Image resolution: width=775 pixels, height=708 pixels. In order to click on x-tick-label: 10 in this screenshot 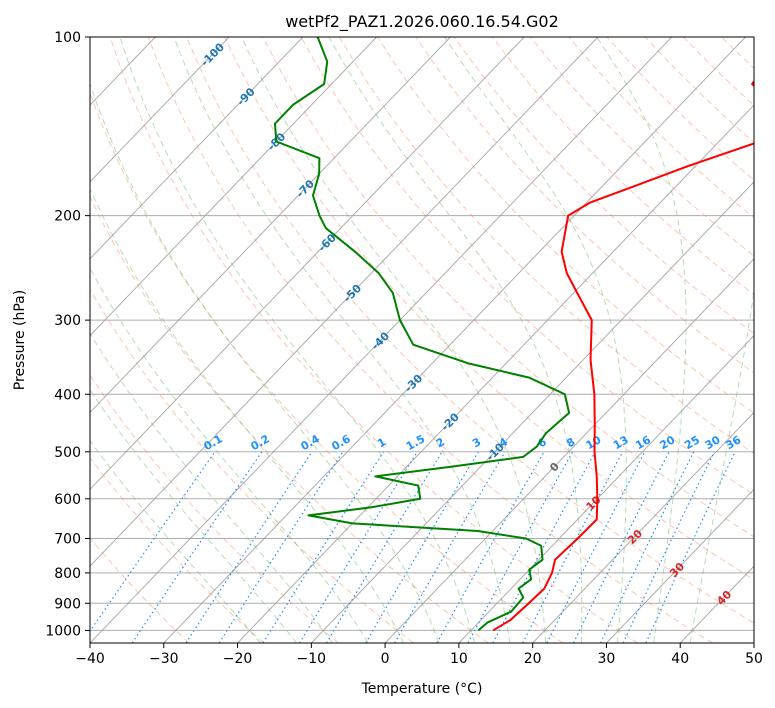, I will do `click(459, 659)`.